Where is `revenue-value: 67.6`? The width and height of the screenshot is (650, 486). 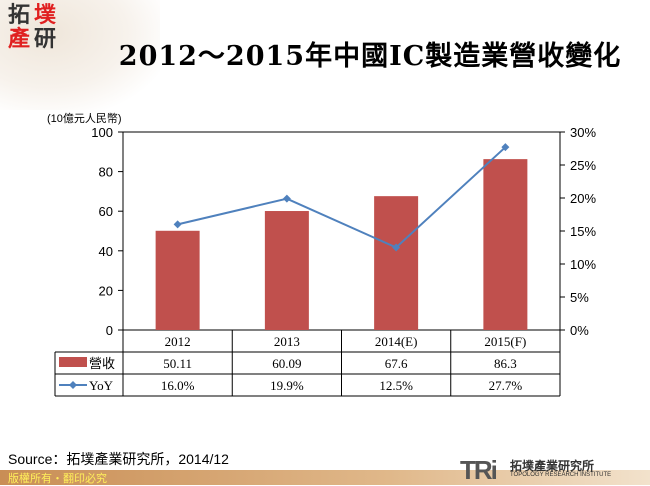 revenue-value: 67.6 is located at coordinates (396, 363).